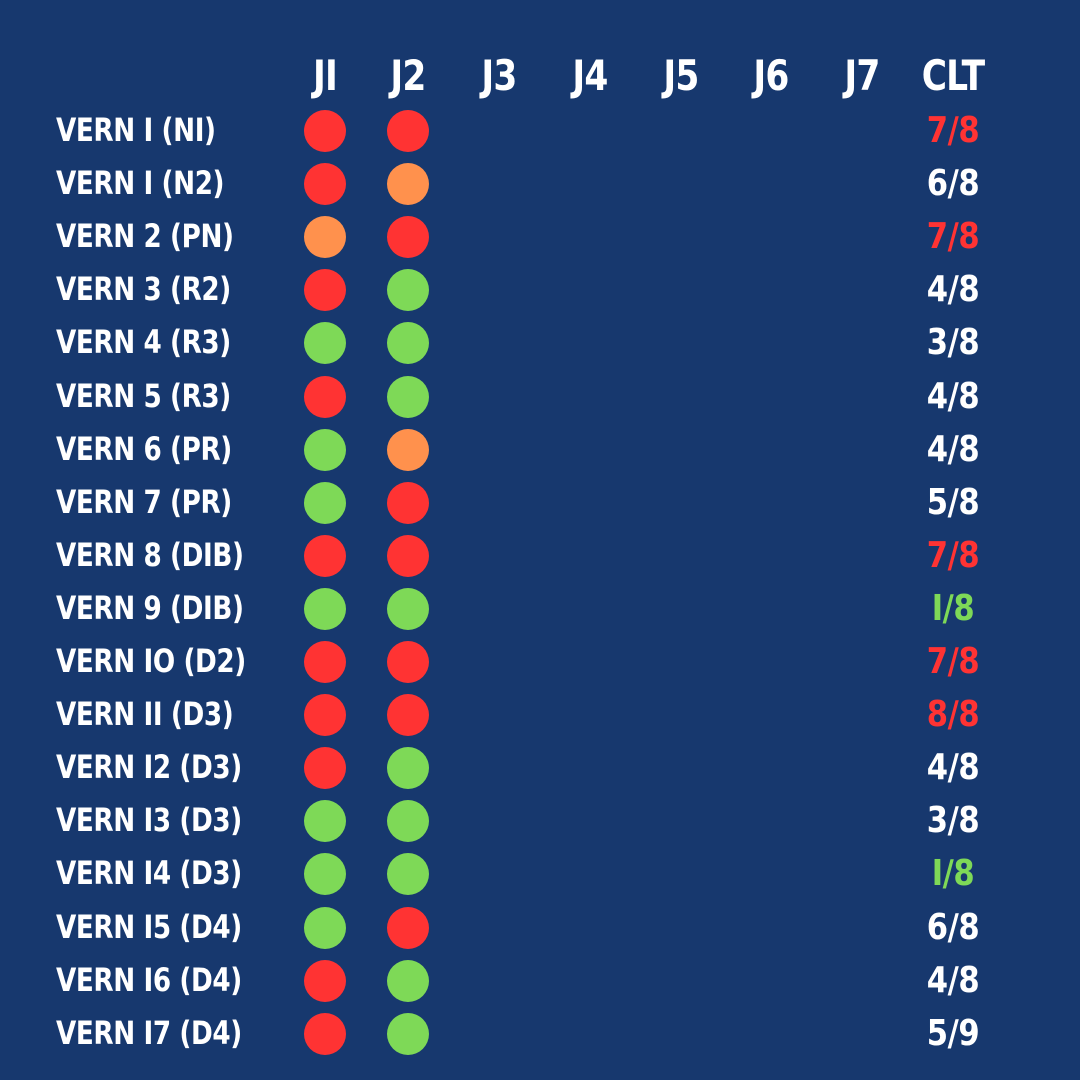 Image resolution: width=1080 pixels, height=1080 pixels. Describe the element at coordinates (145, 714) in the screenshot. I see `row-label: VERN II (D3)` at that location.